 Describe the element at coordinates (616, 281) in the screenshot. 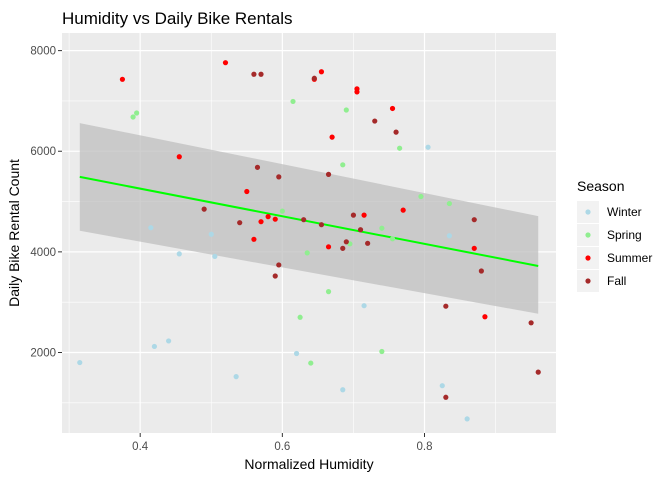

I see `legend-label-fall: Fall` at that location.